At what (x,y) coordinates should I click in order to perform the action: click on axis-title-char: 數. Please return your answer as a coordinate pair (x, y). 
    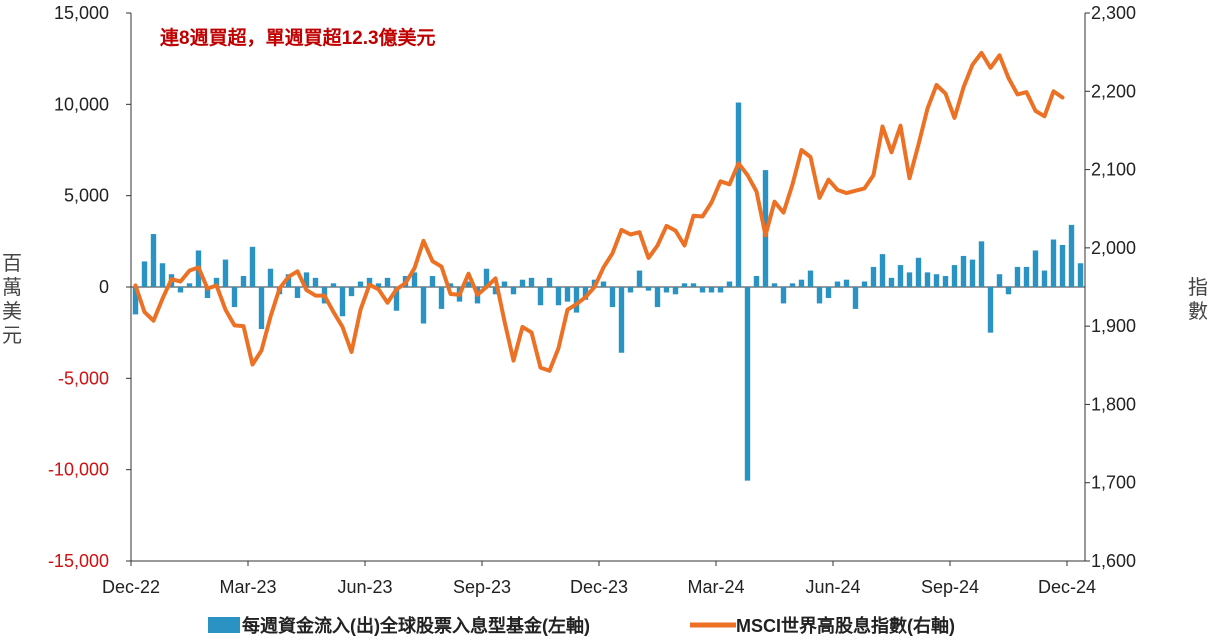
    Looking at the image, I should click on (1198, 311).